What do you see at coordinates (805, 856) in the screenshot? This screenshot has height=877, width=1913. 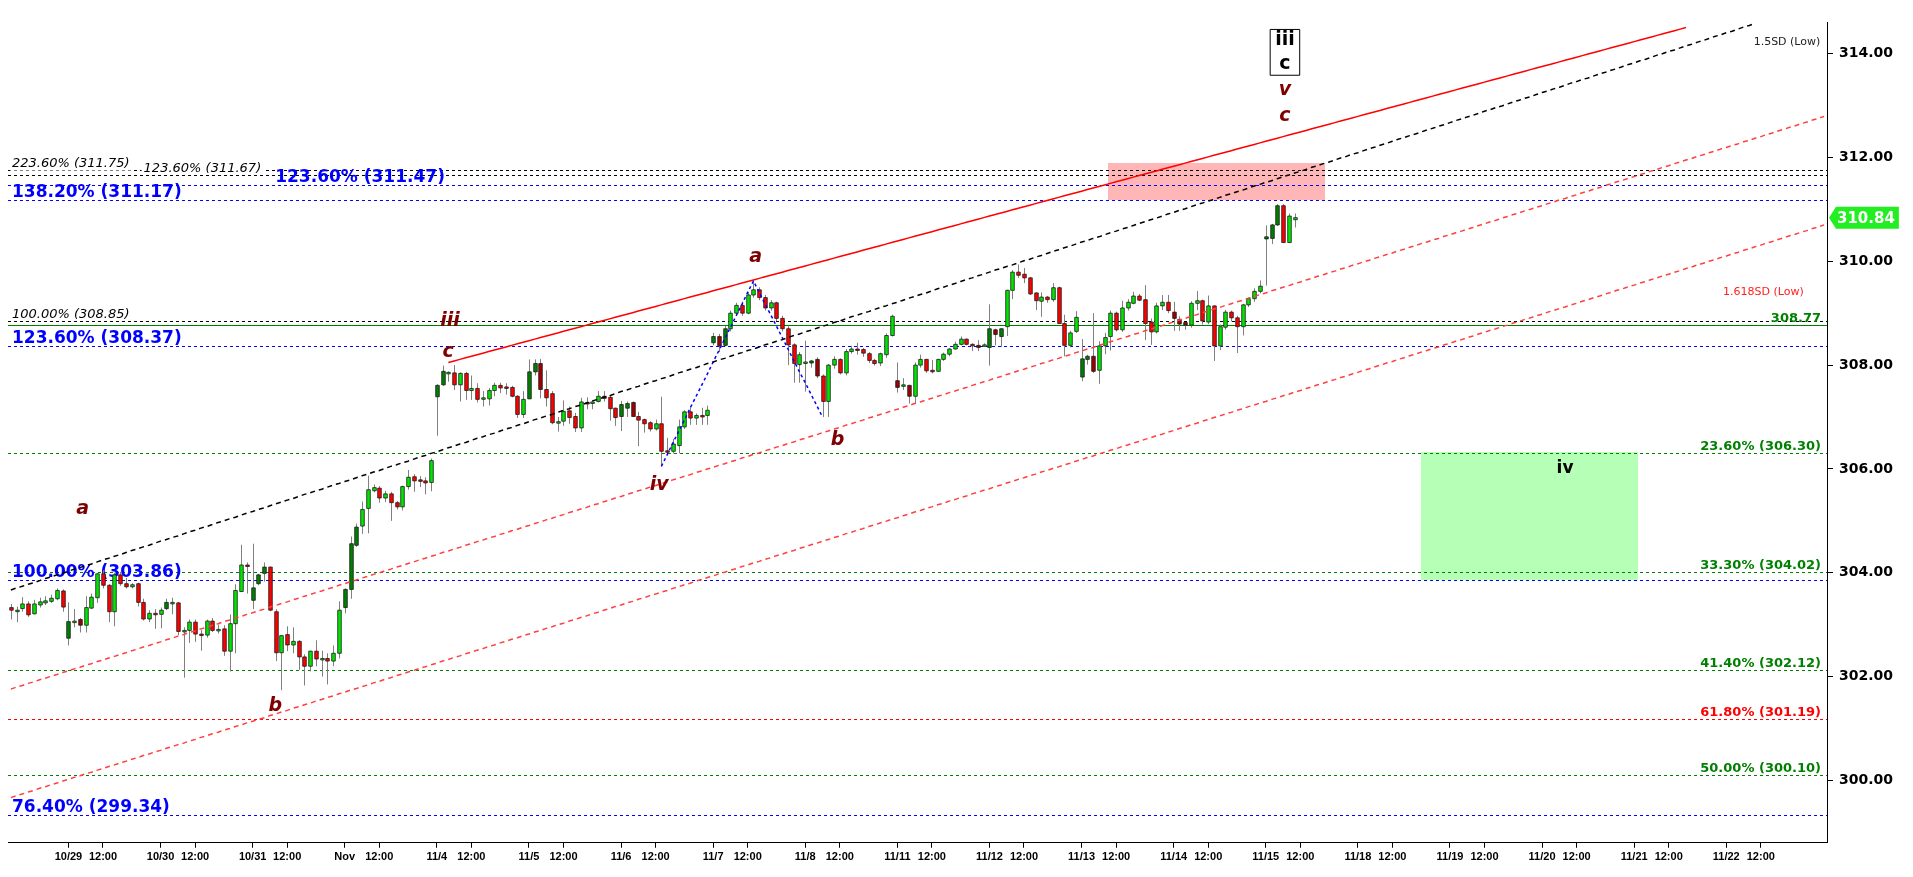 I see `x-tick-label: 11/8` at bounding box center [805, 856].